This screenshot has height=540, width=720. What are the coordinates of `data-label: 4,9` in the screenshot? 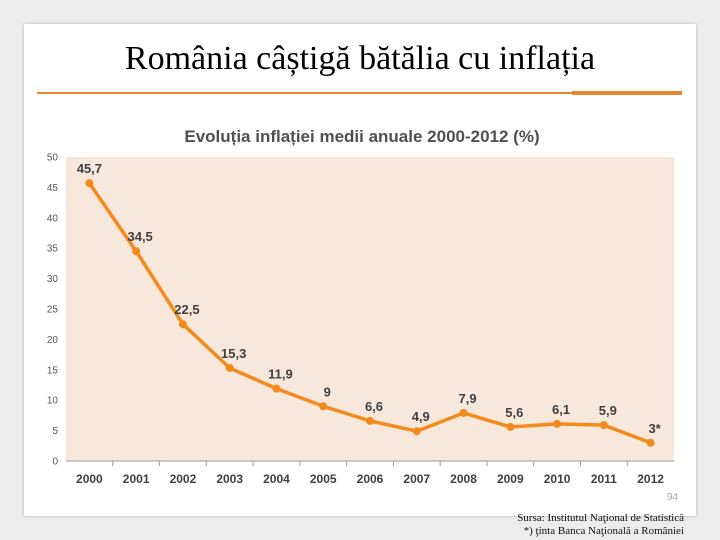 It's located at (421, 416).